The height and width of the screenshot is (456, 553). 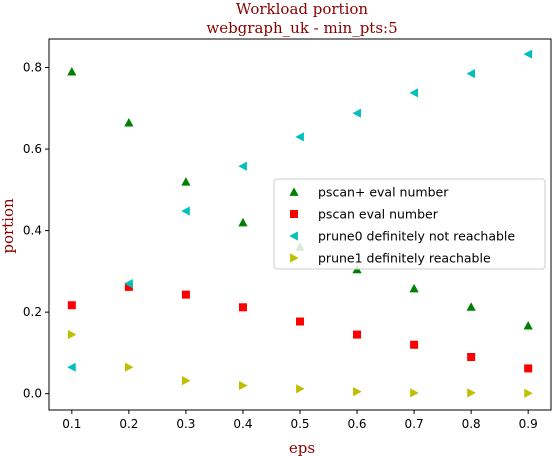 What do you see at coordinates (471, 424) in the screenshot?
I see `x-tick-label-7: 0.8` at bounding box center [471, 424].